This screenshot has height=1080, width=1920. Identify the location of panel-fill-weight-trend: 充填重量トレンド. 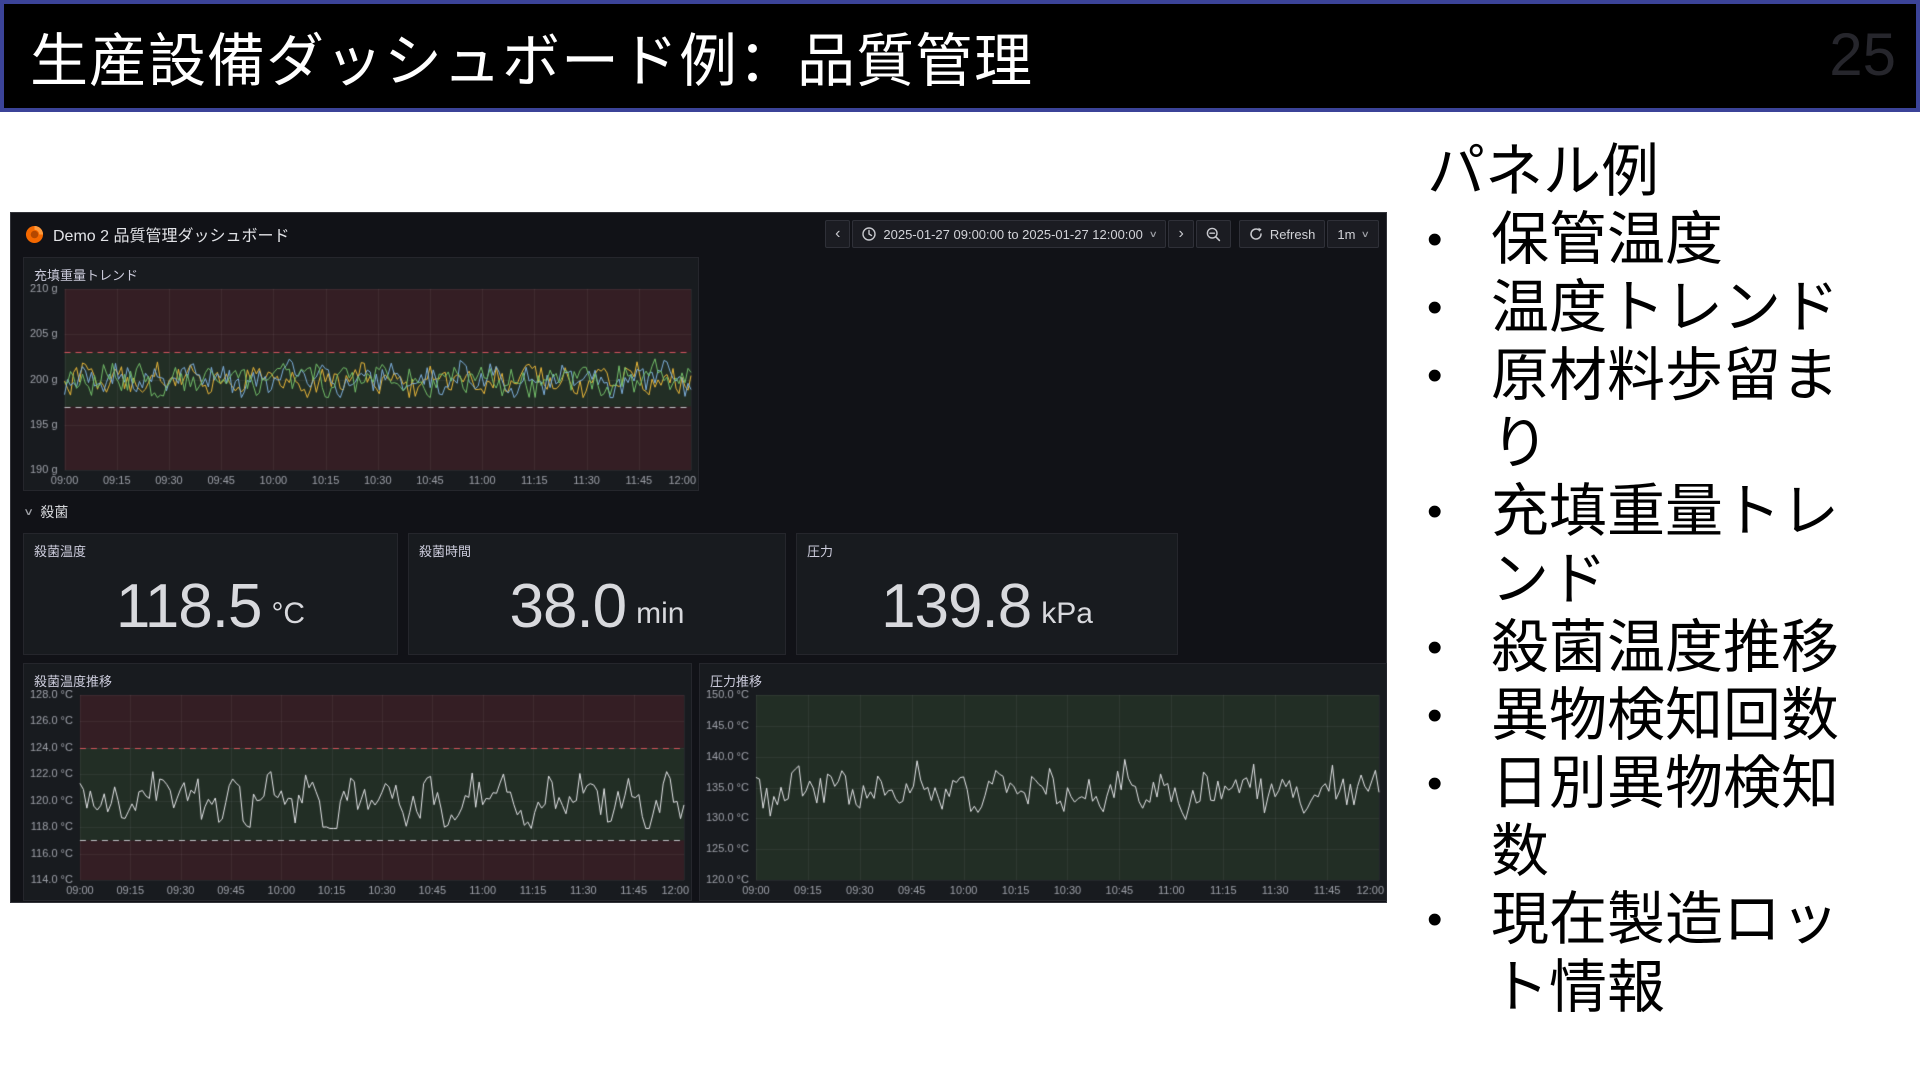
(361, 374).